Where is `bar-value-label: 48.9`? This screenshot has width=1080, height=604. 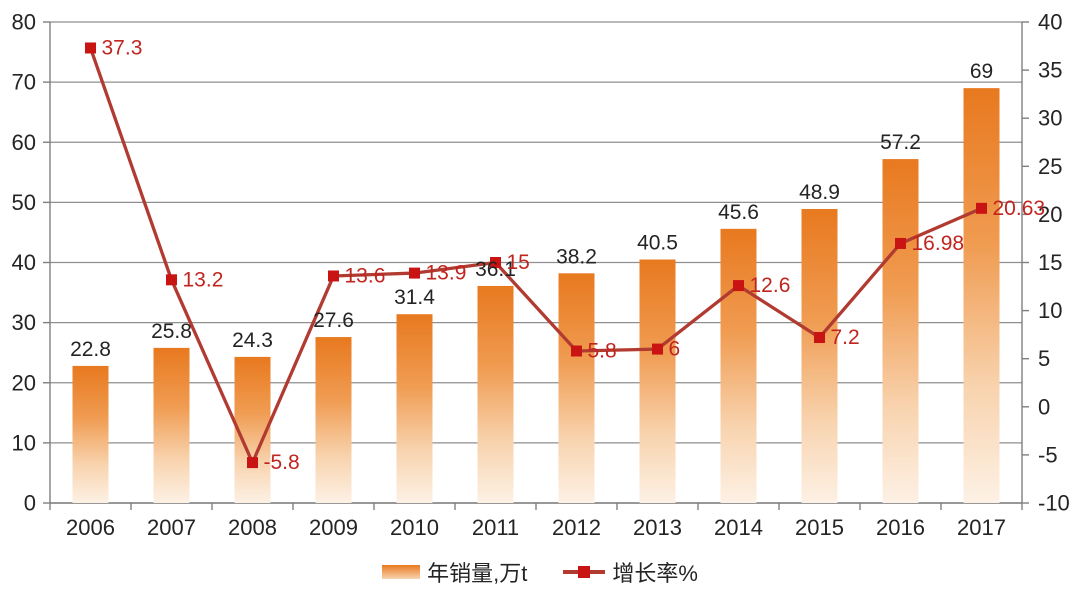 bar-value-label: 48.9 is located at coordinates (819, 192).